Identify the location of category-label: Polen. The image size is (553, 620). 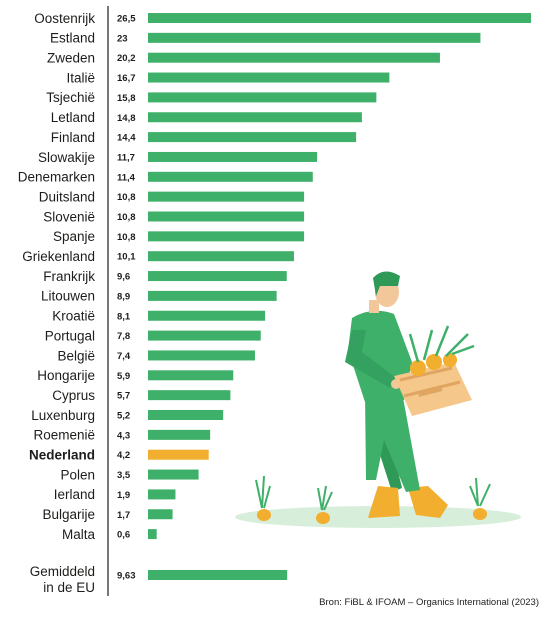
(77, 474).